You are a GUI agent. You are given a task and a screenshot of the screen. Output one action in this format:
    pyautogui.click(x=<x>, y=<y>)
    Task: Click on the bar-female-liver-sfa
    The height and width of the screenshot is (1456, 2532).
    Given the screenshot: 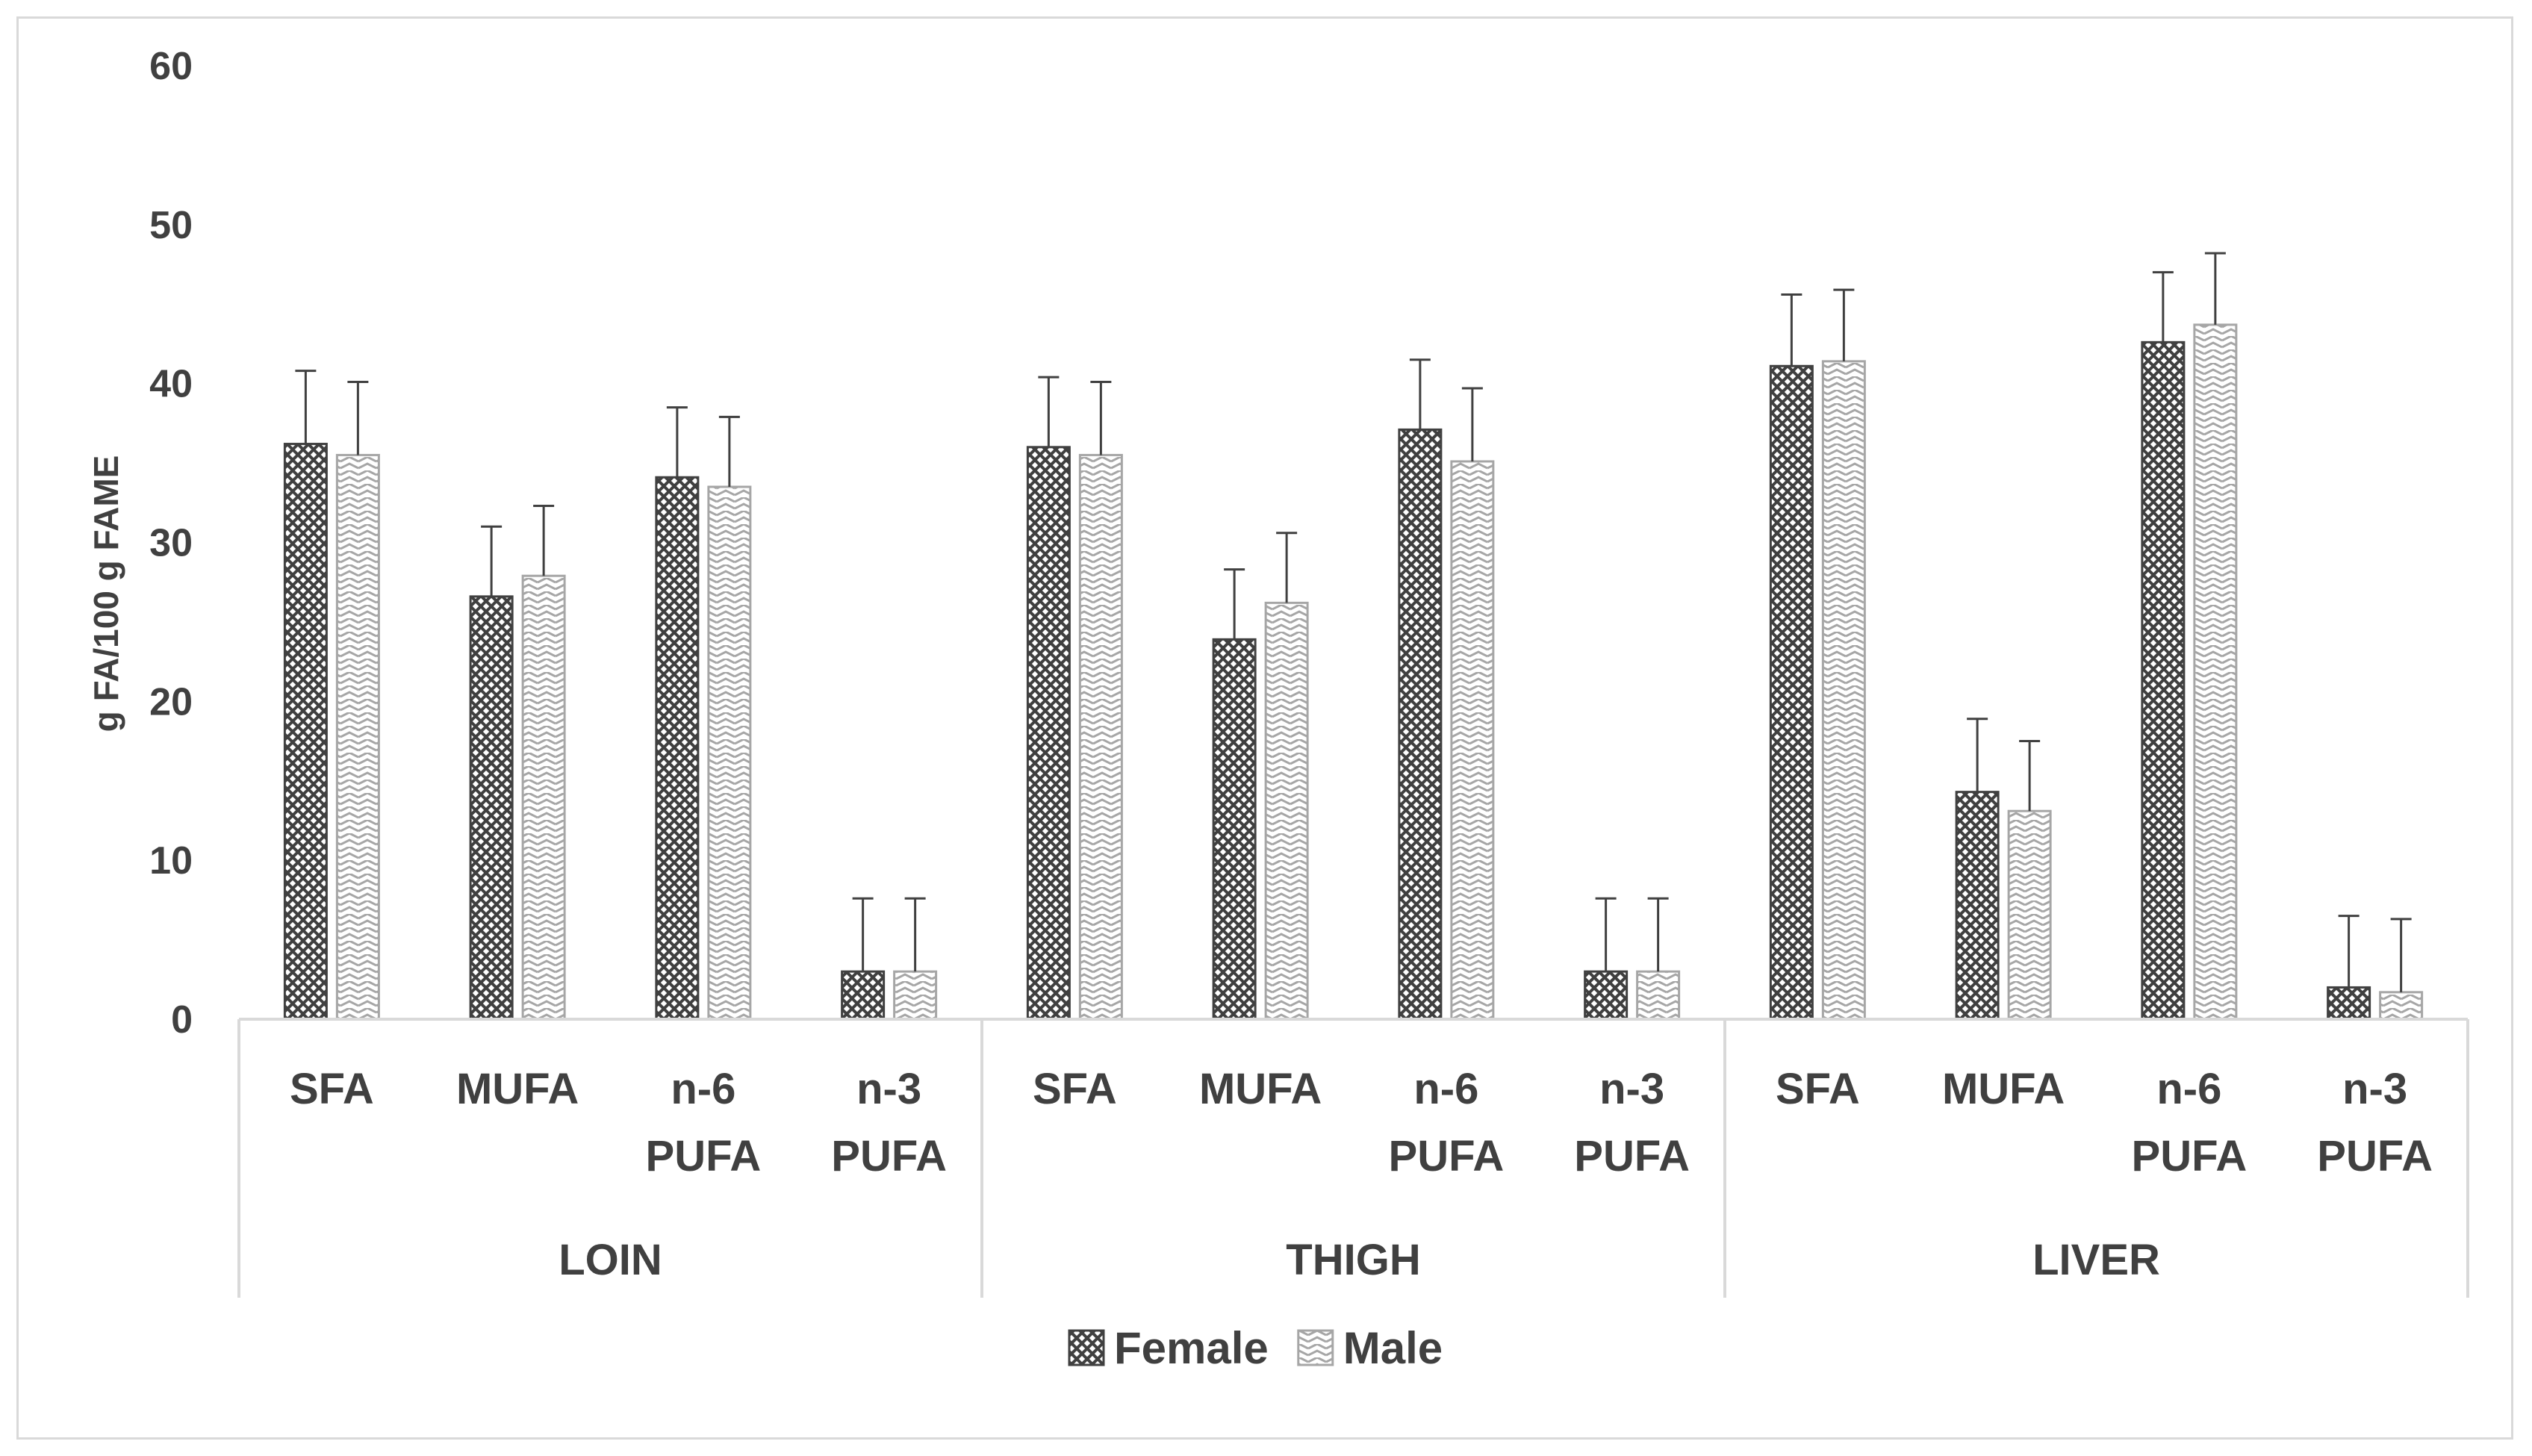 What is the action you would take?
    pyautogui.click(x=1791, y=692)
    